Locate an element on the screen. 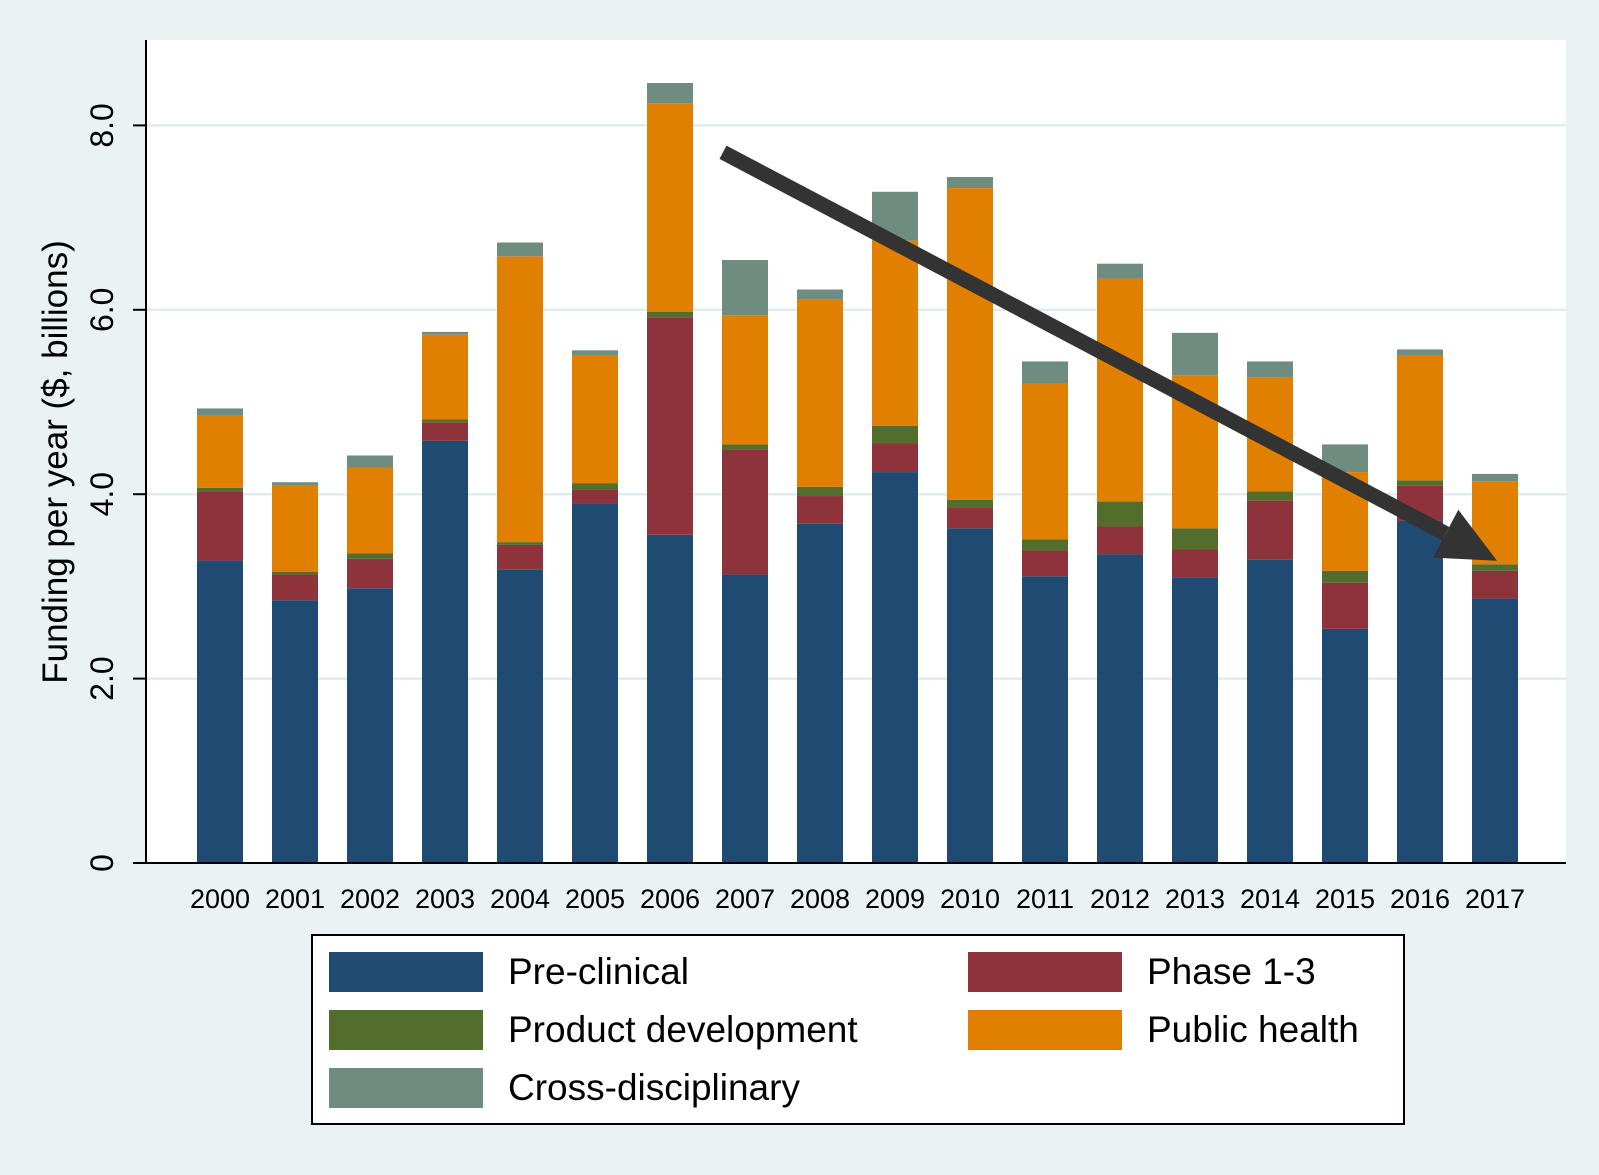 This screenshot has width=1599, height=1175. x-tick-label: 2011 is located at coordinates (1045, 899).